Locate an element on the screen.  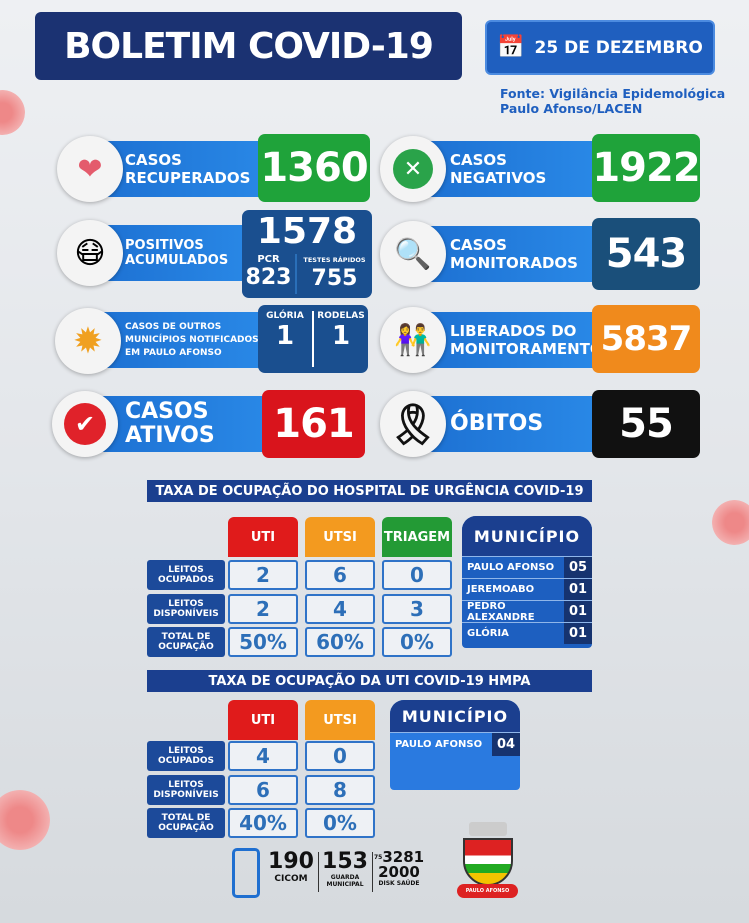
municipio-count: 04 is located at coordinates (506, 744).